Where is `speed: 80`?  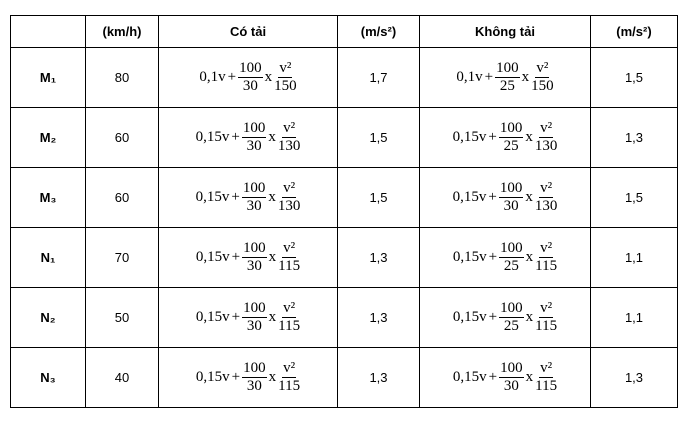
speed: 80 is located at coordinates (122, 77).